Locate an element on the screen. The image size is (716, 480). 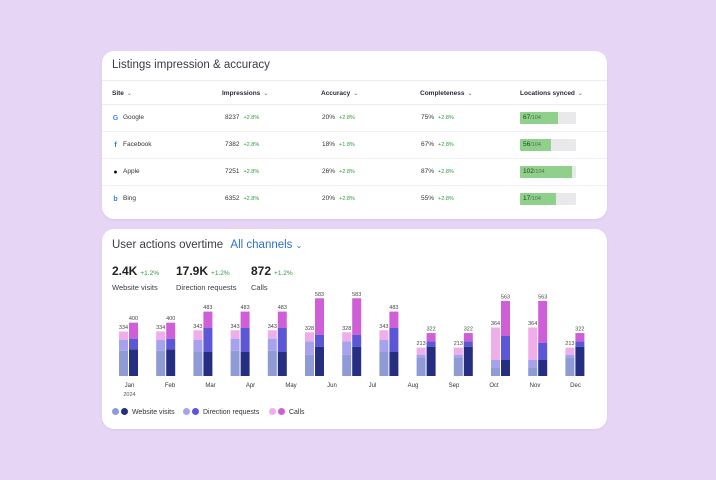
impressions-value: 6352 is located at coordinates (232, 198).